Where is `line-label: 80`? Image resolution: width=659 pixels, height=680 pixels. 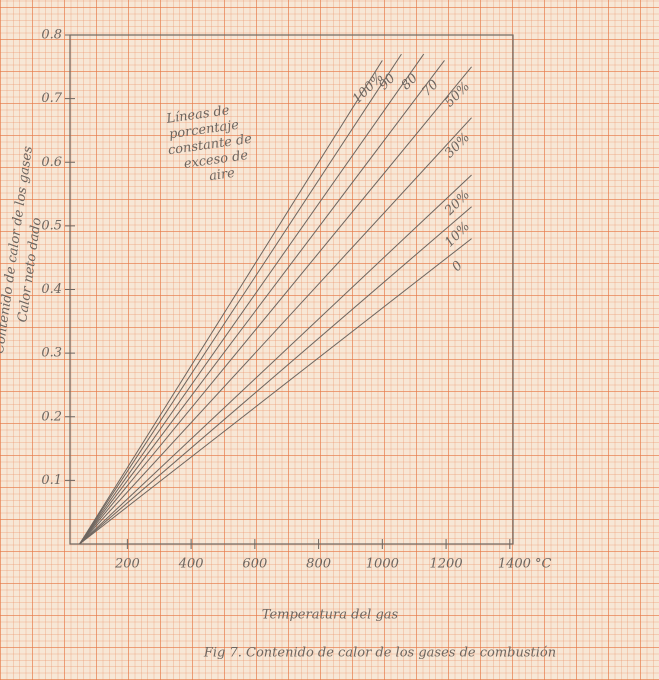
line-label: 80 is located at coordinates (410, 82).